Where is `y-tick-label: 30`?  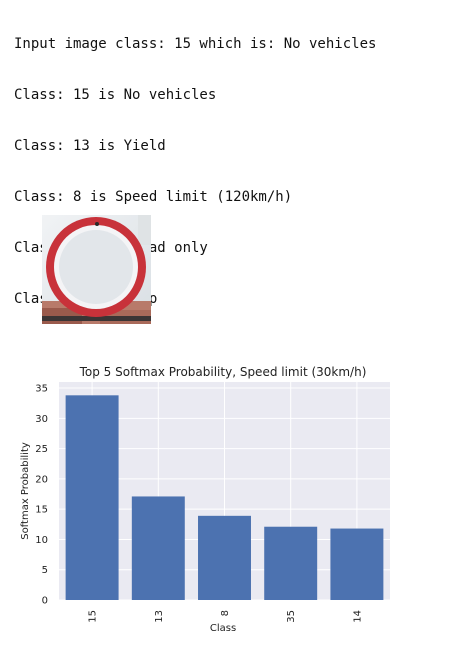
y-tick-label: 30 is located at coordinates (41, 419).